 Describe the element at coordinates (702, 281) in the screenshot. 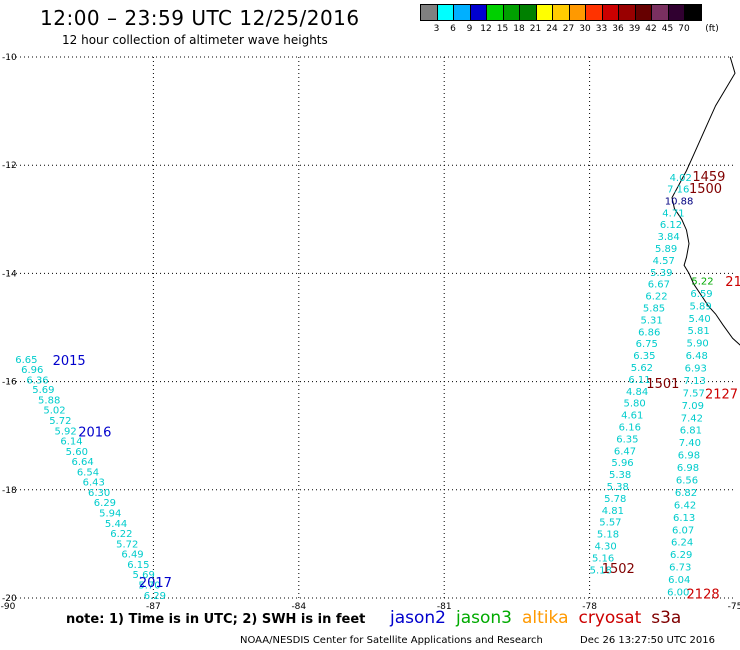

I see `wave-height-value: 5.22` at that location.